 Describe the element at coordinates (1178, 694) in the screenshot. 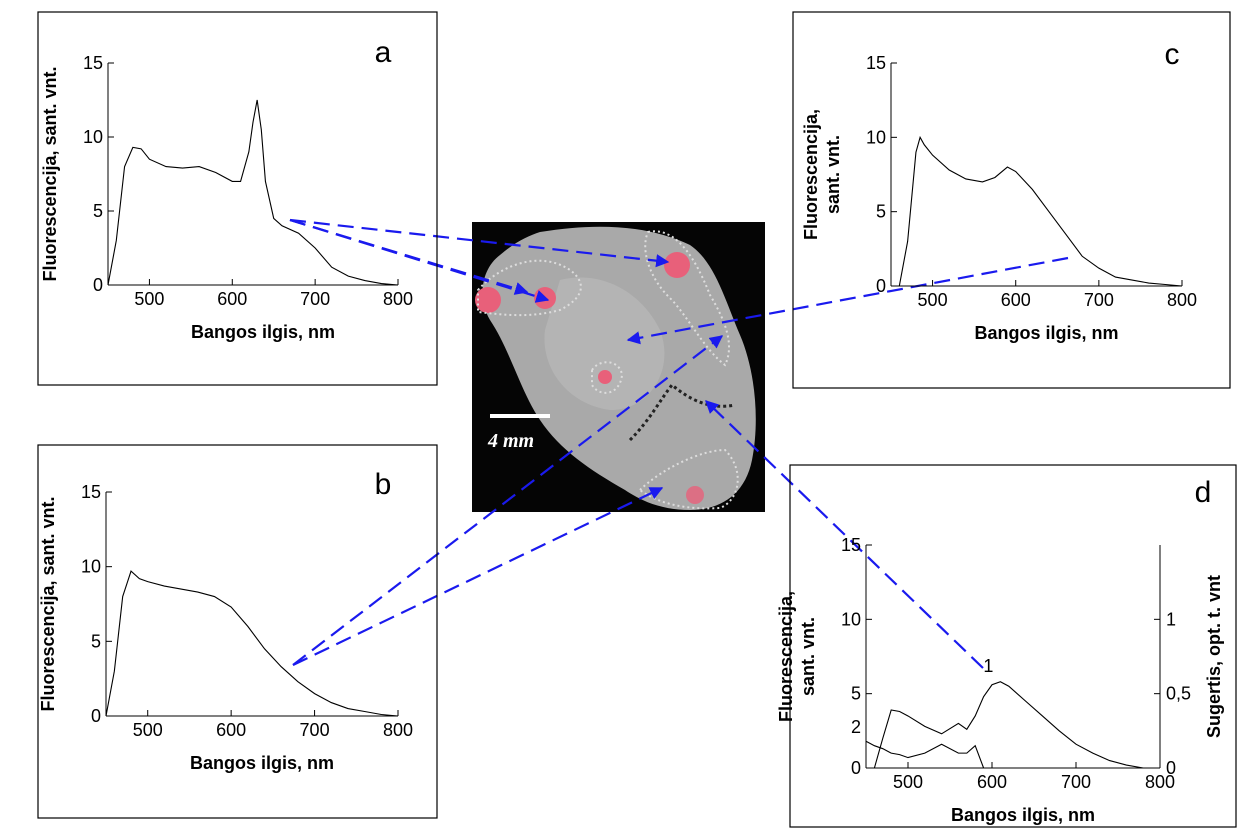

I see `y2-tick-label: 0,5` at that location.